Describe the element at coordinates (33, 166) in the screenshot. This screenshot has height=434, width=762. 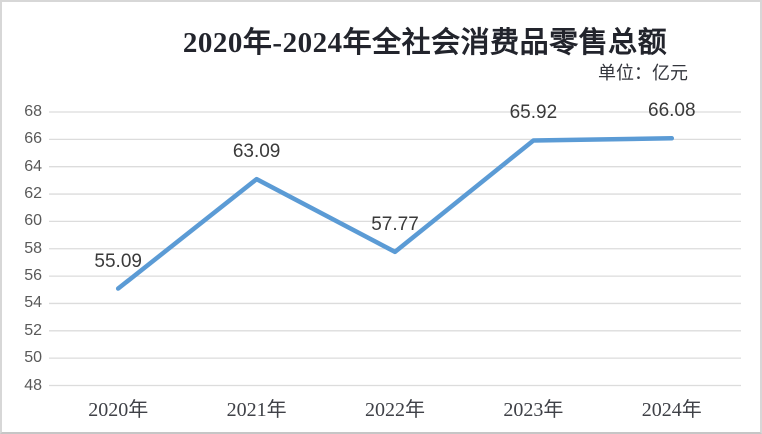
I see `y-tick-label: 64` at that location.